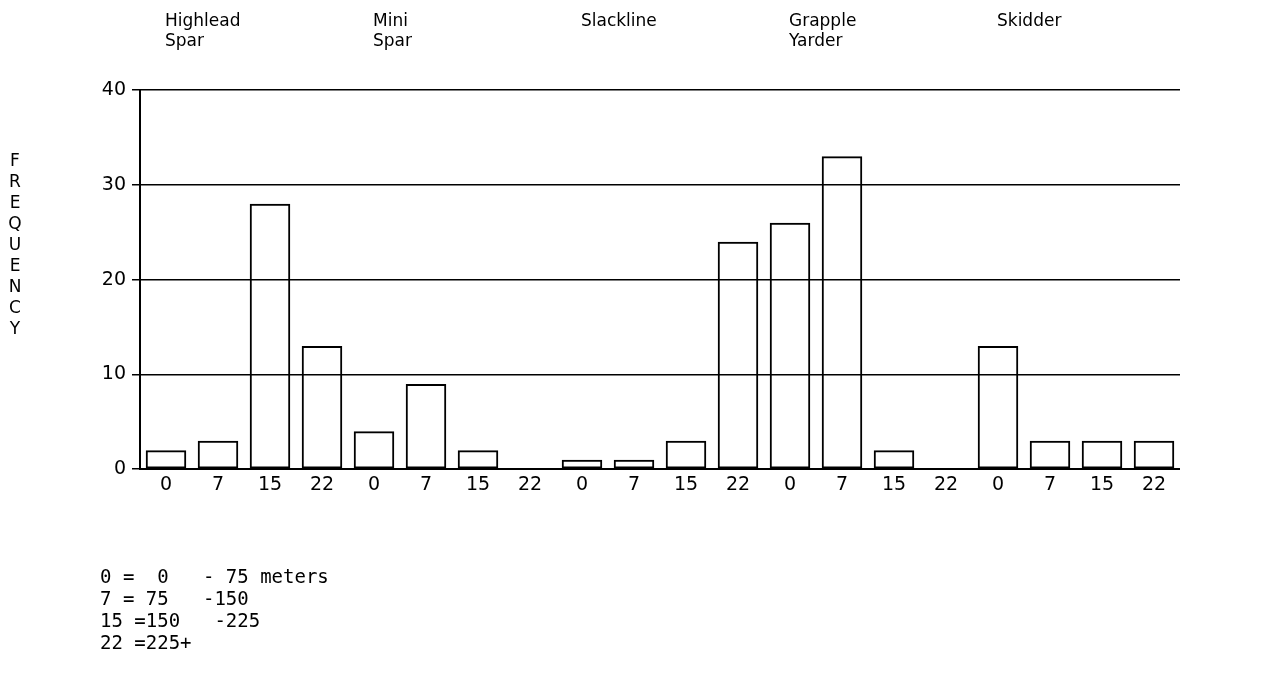 Image resolution: width=1269 pixels, height=683 pixels. Describe the element at coordinates (15, 244) in the screenshot. I see `text: FREQUENCY` at that location.